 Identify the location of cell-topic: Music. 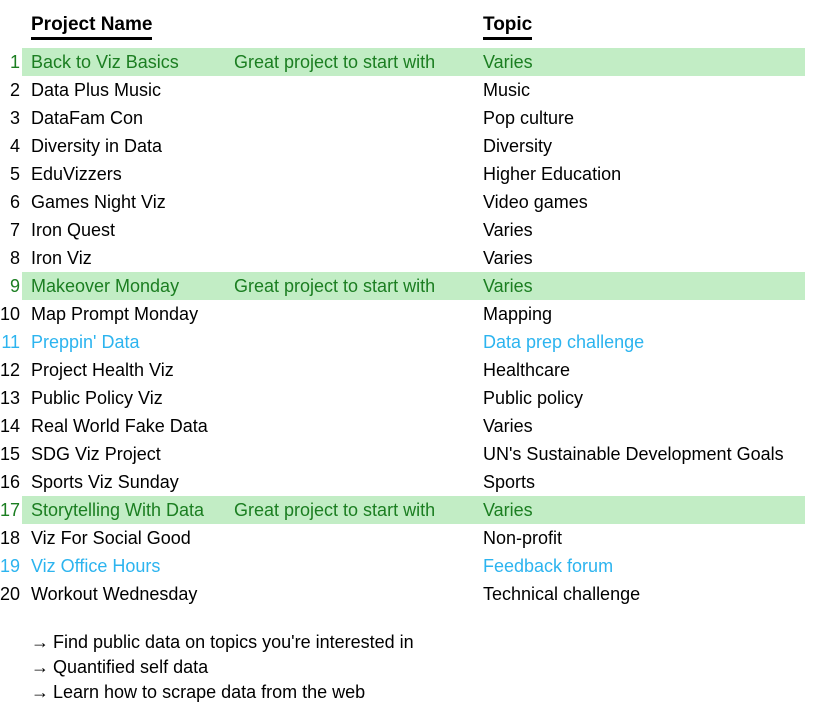
(507, 90).